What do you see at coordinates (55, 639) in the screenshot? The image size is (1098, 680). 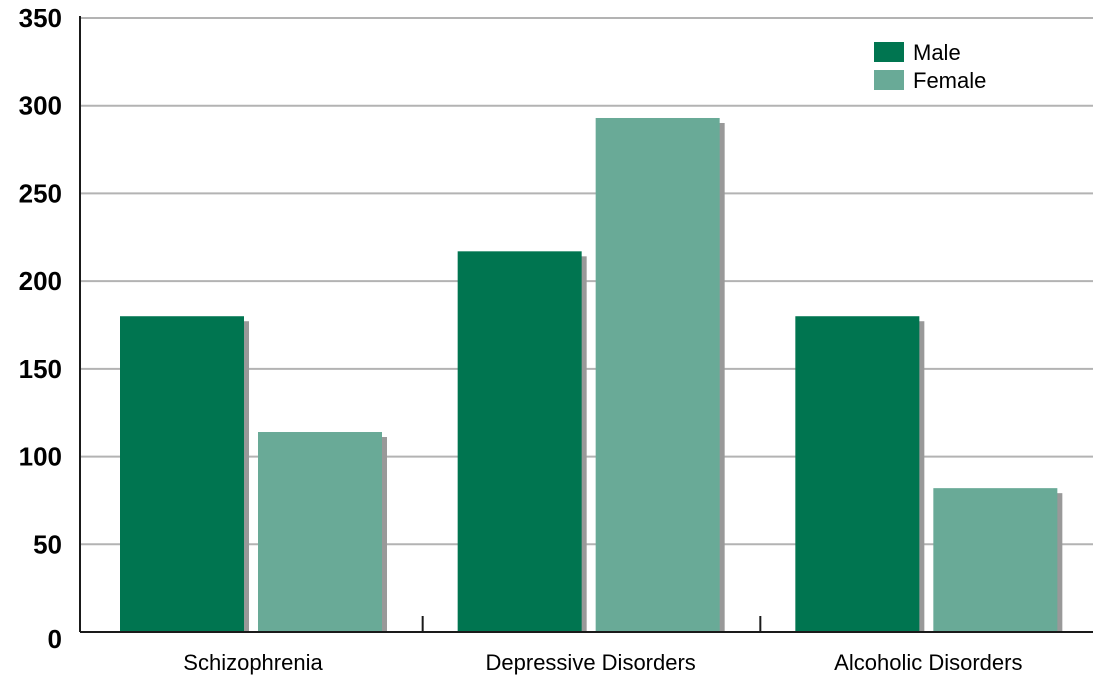 I see `y-tick-label-0: 0` at bounding box center [55, 639].